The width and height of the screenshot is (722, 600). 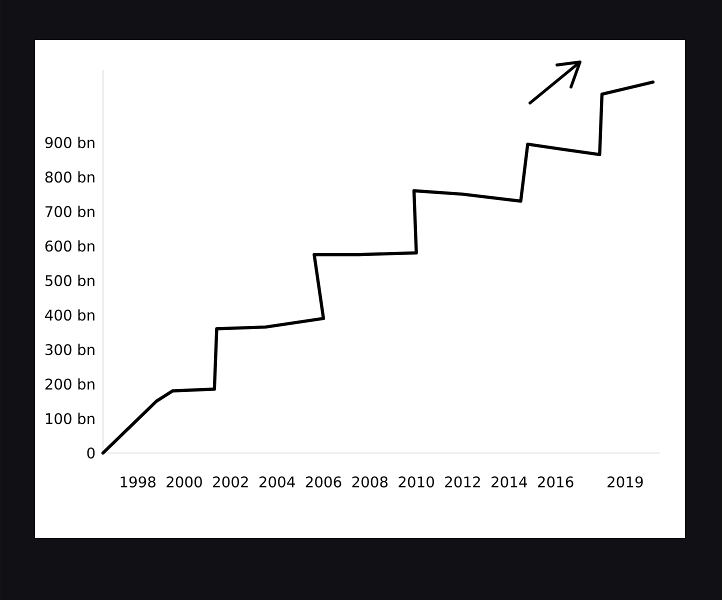 What do you see at coordinates (69, 350) in the screenshot?
I see `y-tick-label: 300 bn` at bounding box center [69, 350].